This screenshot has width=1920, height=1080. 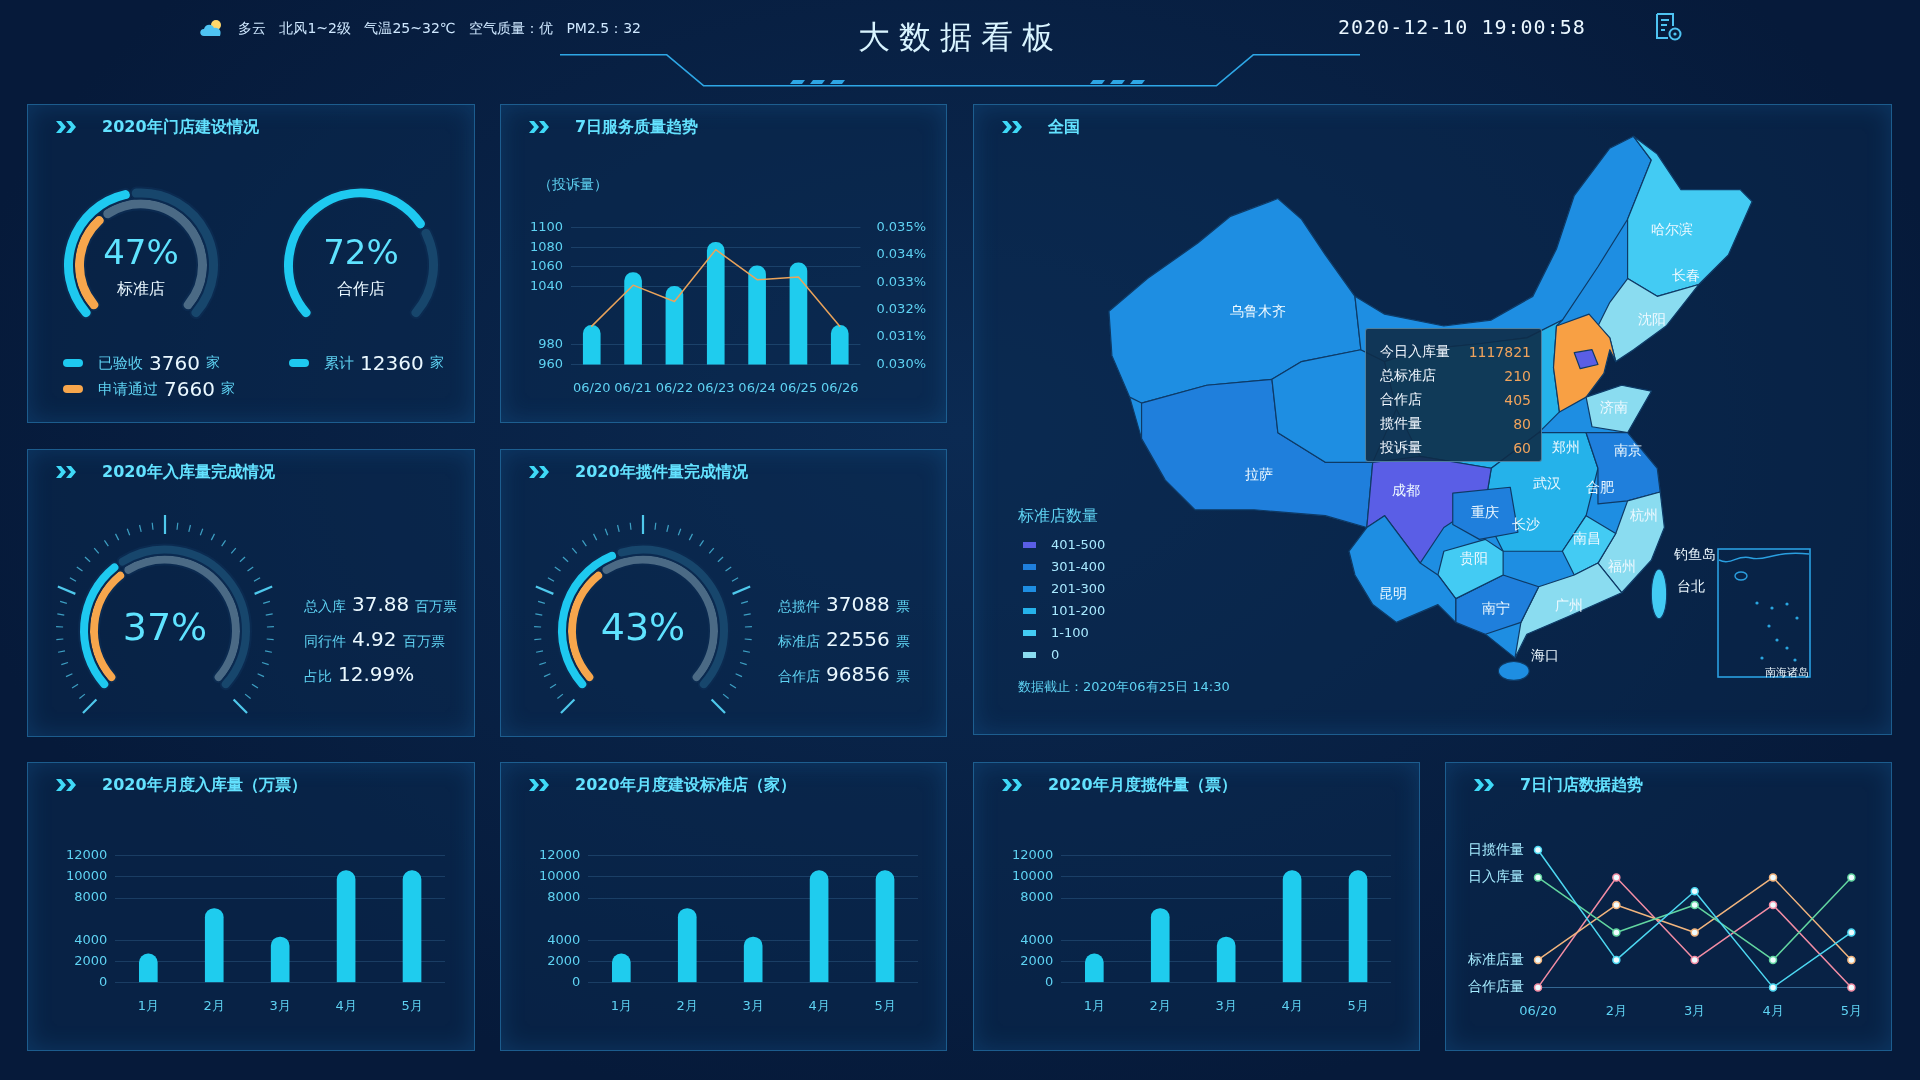 What do you see at coordinates (1496, 848) in the screenshot?
I see `series-label: 日揽件量` at bounding box center [1496, 848].